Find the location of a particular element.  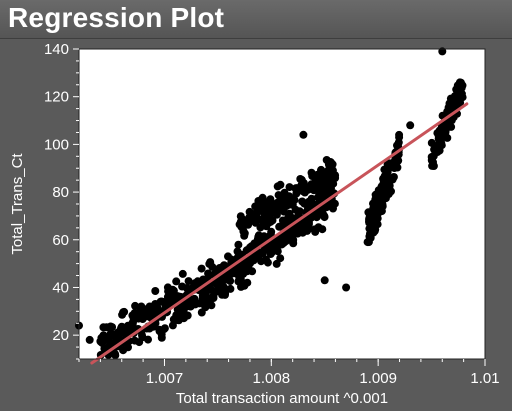

x-axis: 1.007 1.008 1.009 1.01 is located at coordinates (289, 373).